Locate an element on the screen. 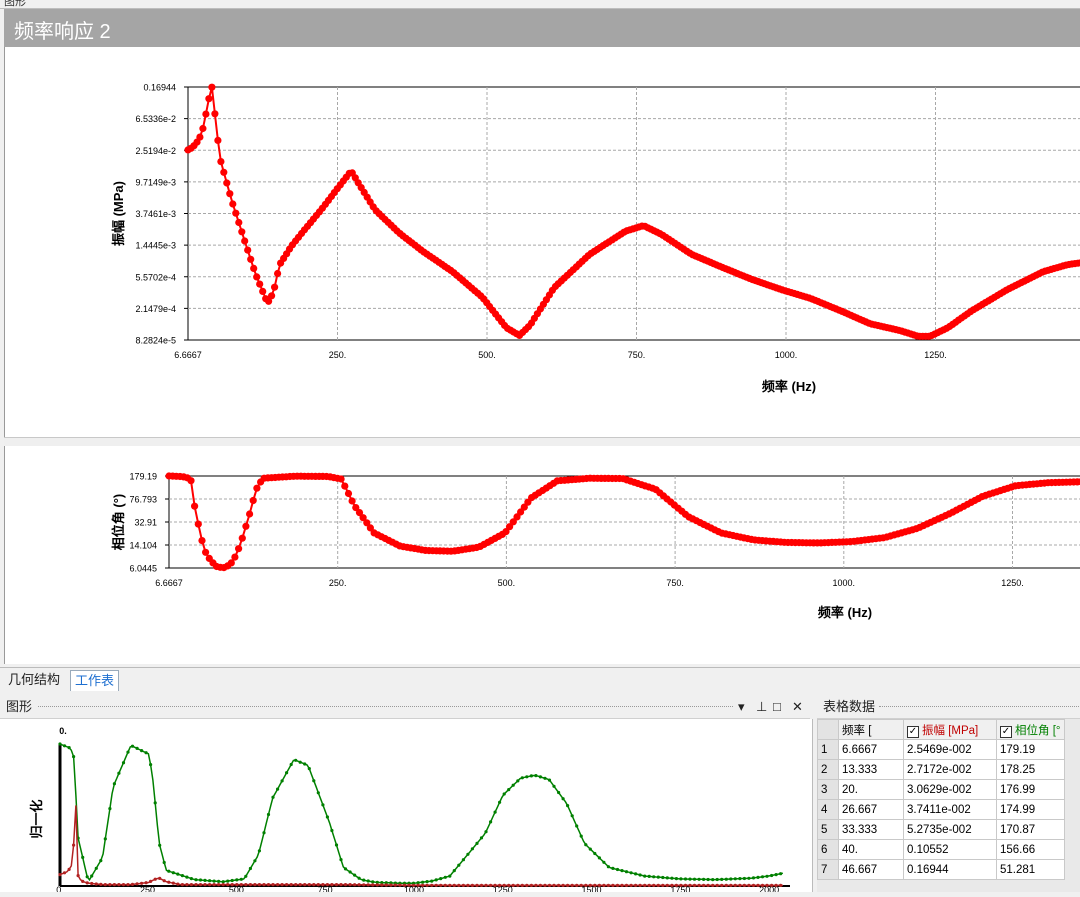  table-cell: 3.7411e-002 is located at coordinates (950, 809).